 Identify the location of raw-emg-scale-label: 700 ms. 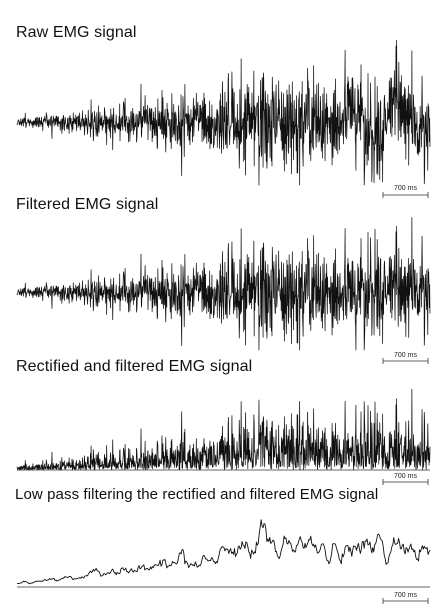
(405, 188).